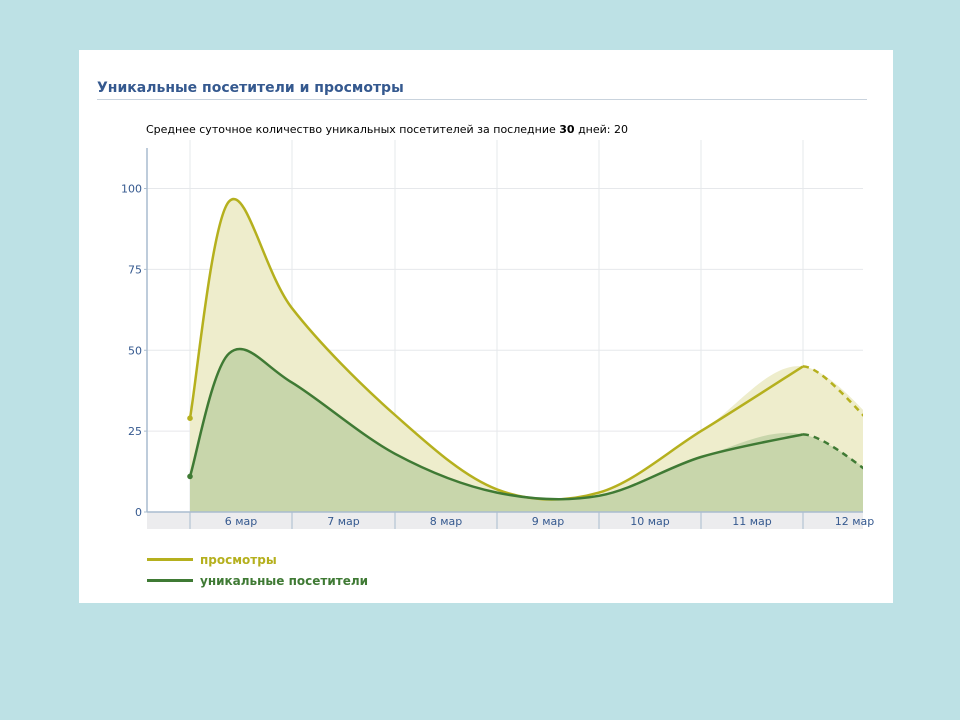 The height and width of the screenshot is (720, 960). What do you see at coordinates (250, 88) in the screenshot?
I see `card-title: Уникальные посетители и просмотры` at bounding box center [250, 88].